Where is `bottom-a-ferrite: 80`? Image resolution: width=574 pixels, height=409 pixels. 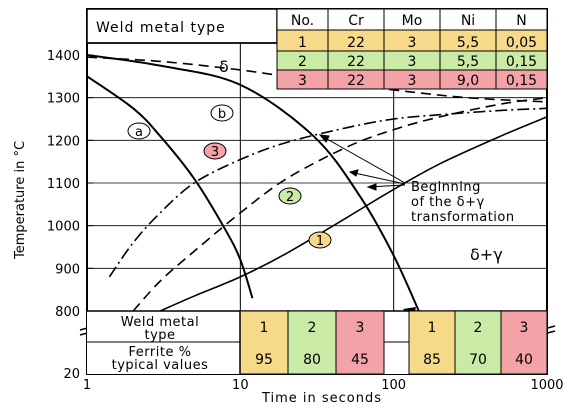
bottom-a-ferrite: 80 is located at coordinates (312, 360).